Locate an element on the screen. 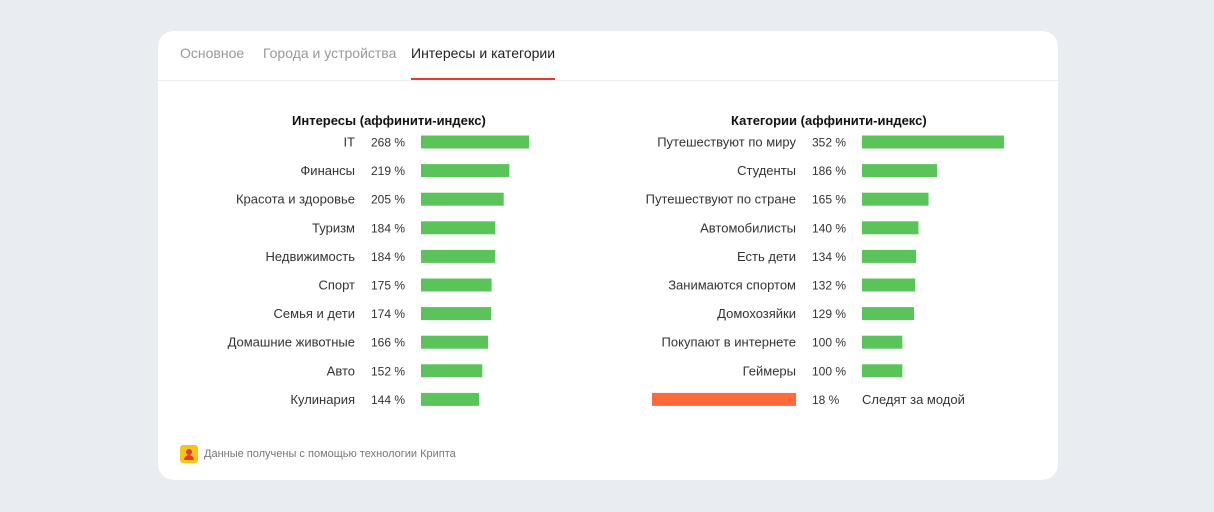 This screenshot has width=1214, height=512. category-category-label: Студенты is located at coordinates (766, 170).